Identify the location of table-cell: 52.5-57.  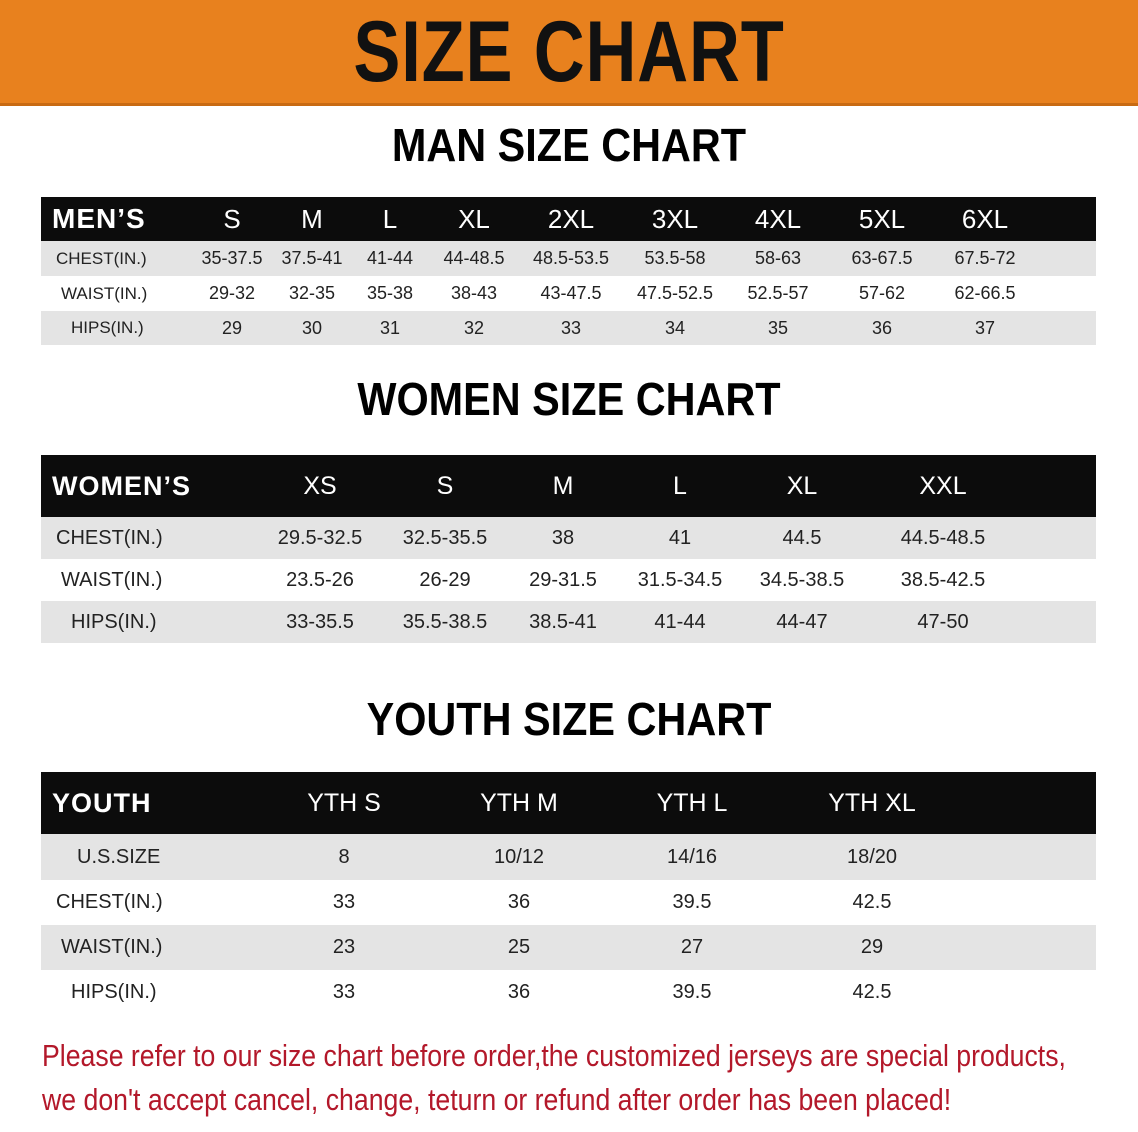
(778, 293).